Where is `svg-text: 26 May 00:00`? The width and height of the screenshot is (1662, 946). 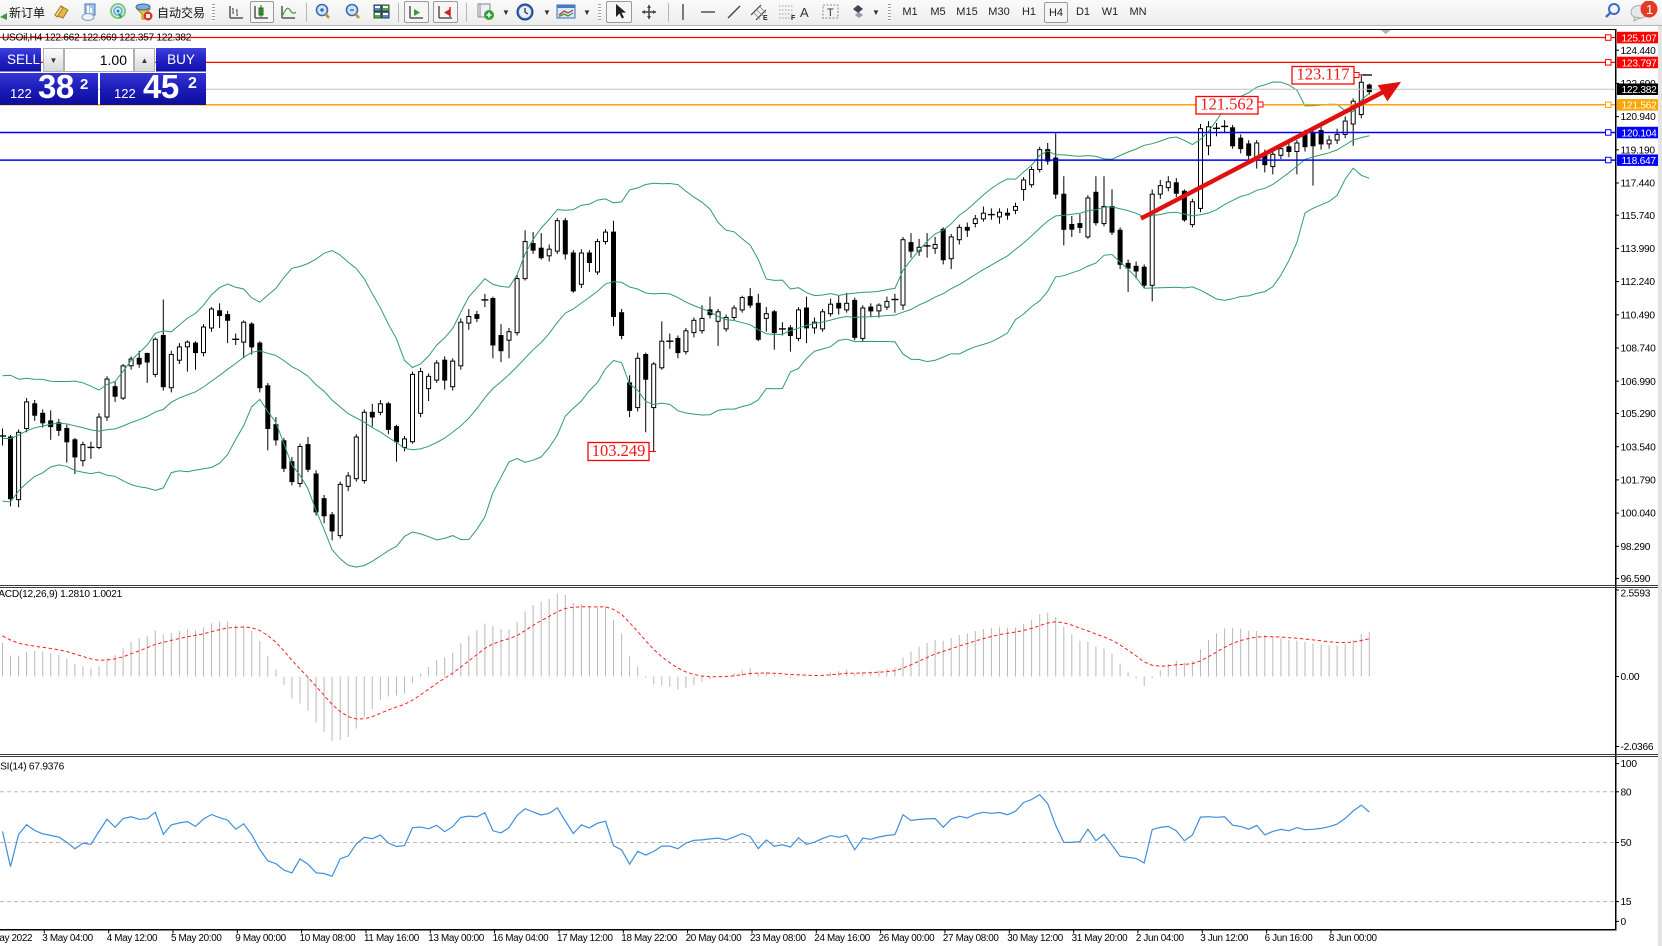
svg-text: 26 May 00:00 is located at coordinates (907, 938).